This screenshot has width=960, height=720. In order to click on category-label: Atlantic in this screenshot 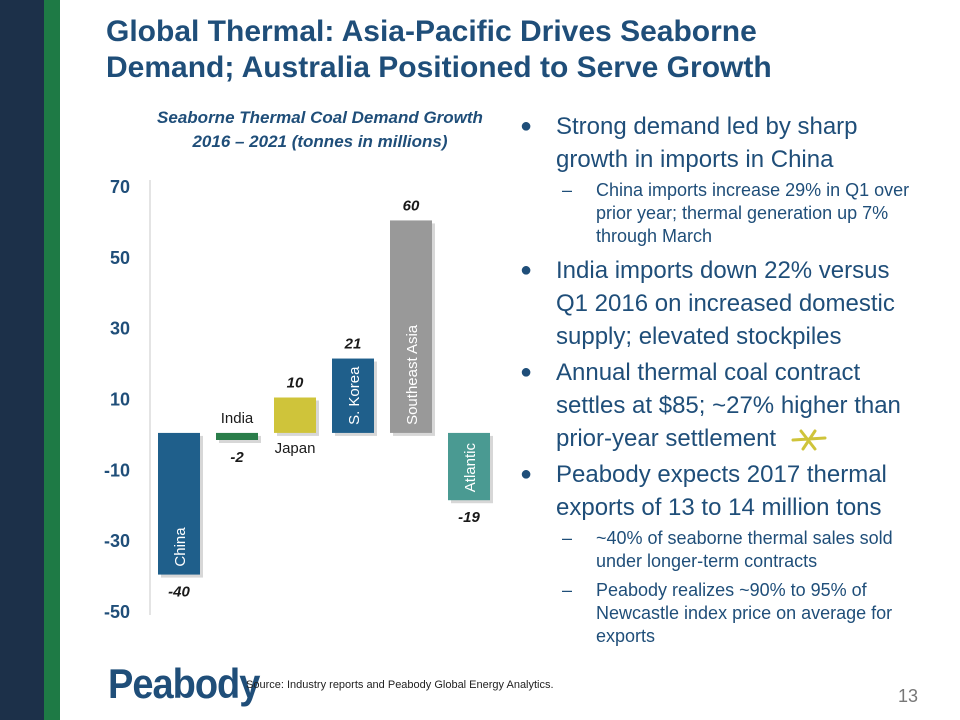, I will do `click(470, 468)`.